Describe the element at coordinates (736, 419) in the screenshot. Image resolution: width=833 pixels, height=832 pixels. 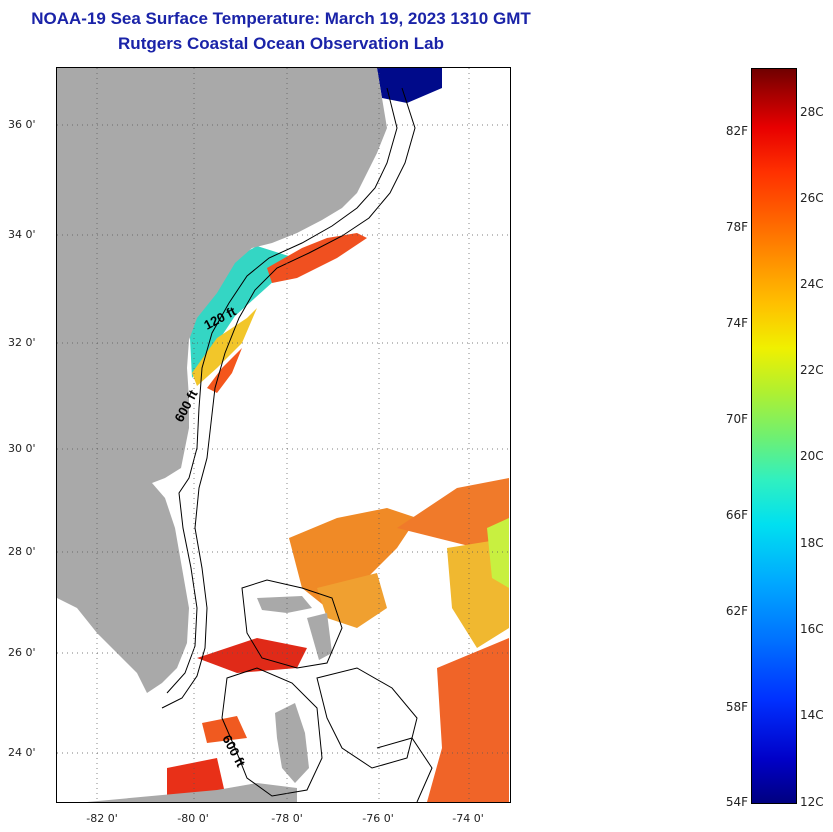
I see `colorbar-f-70: 70F` at that location.